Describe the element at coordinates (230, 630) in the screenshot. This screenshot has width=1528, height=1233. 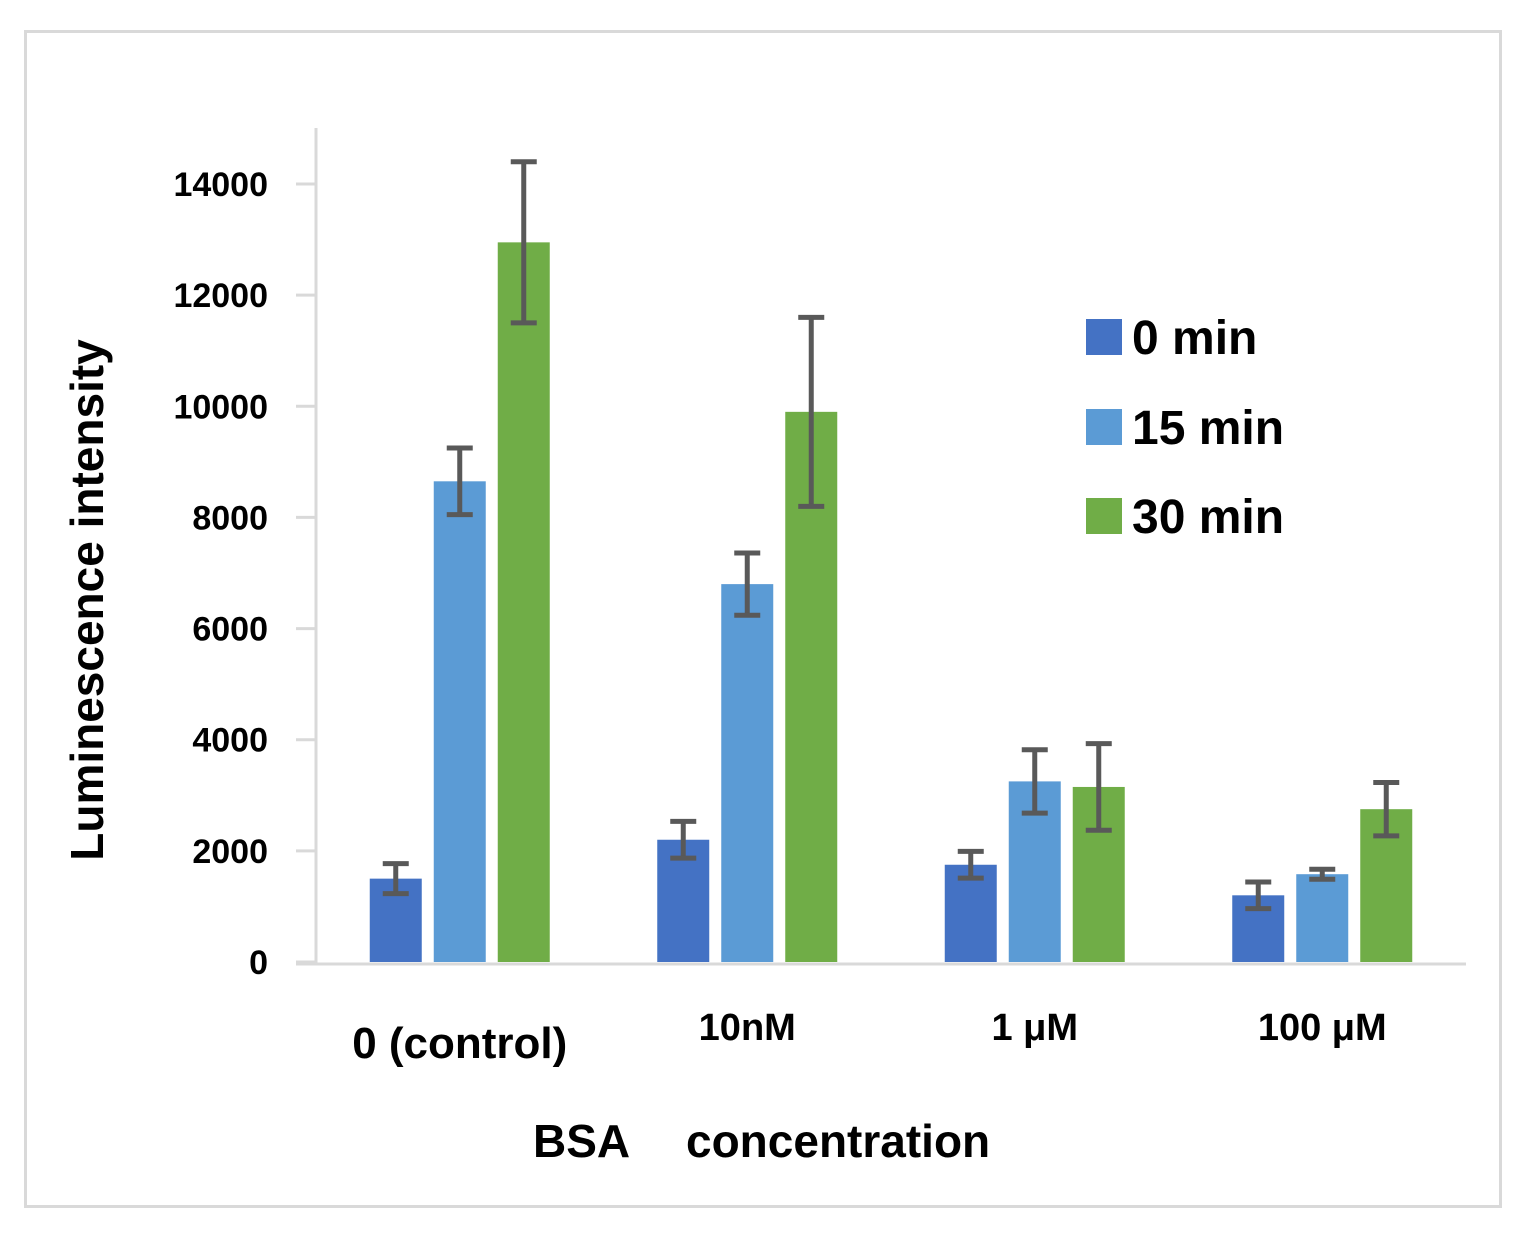
I see `y-tick-label: 6000` at that location.